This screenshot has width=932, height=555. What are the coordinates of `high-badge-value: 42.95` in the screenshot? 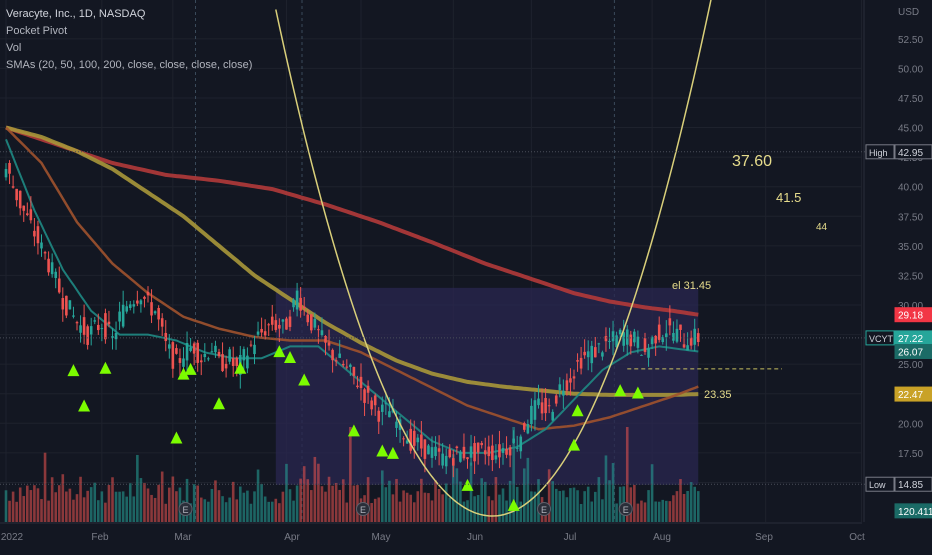 It's located at (910, 153).